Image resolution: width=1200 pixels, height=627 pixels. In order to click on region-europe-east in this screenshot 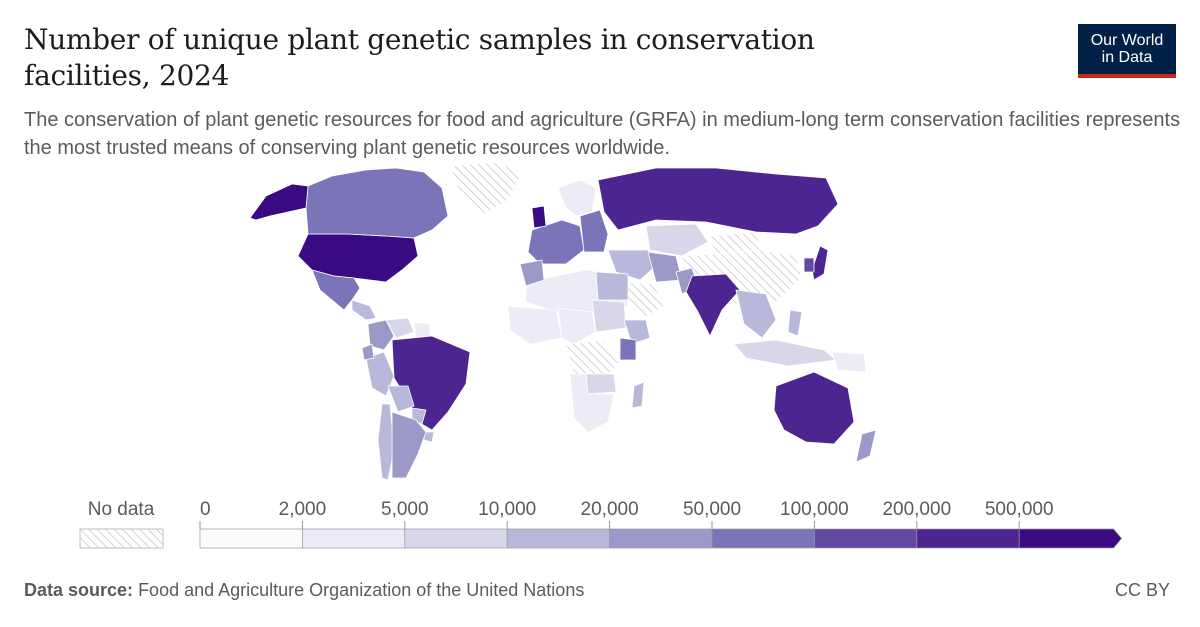, I will do `click(594, 231)`.